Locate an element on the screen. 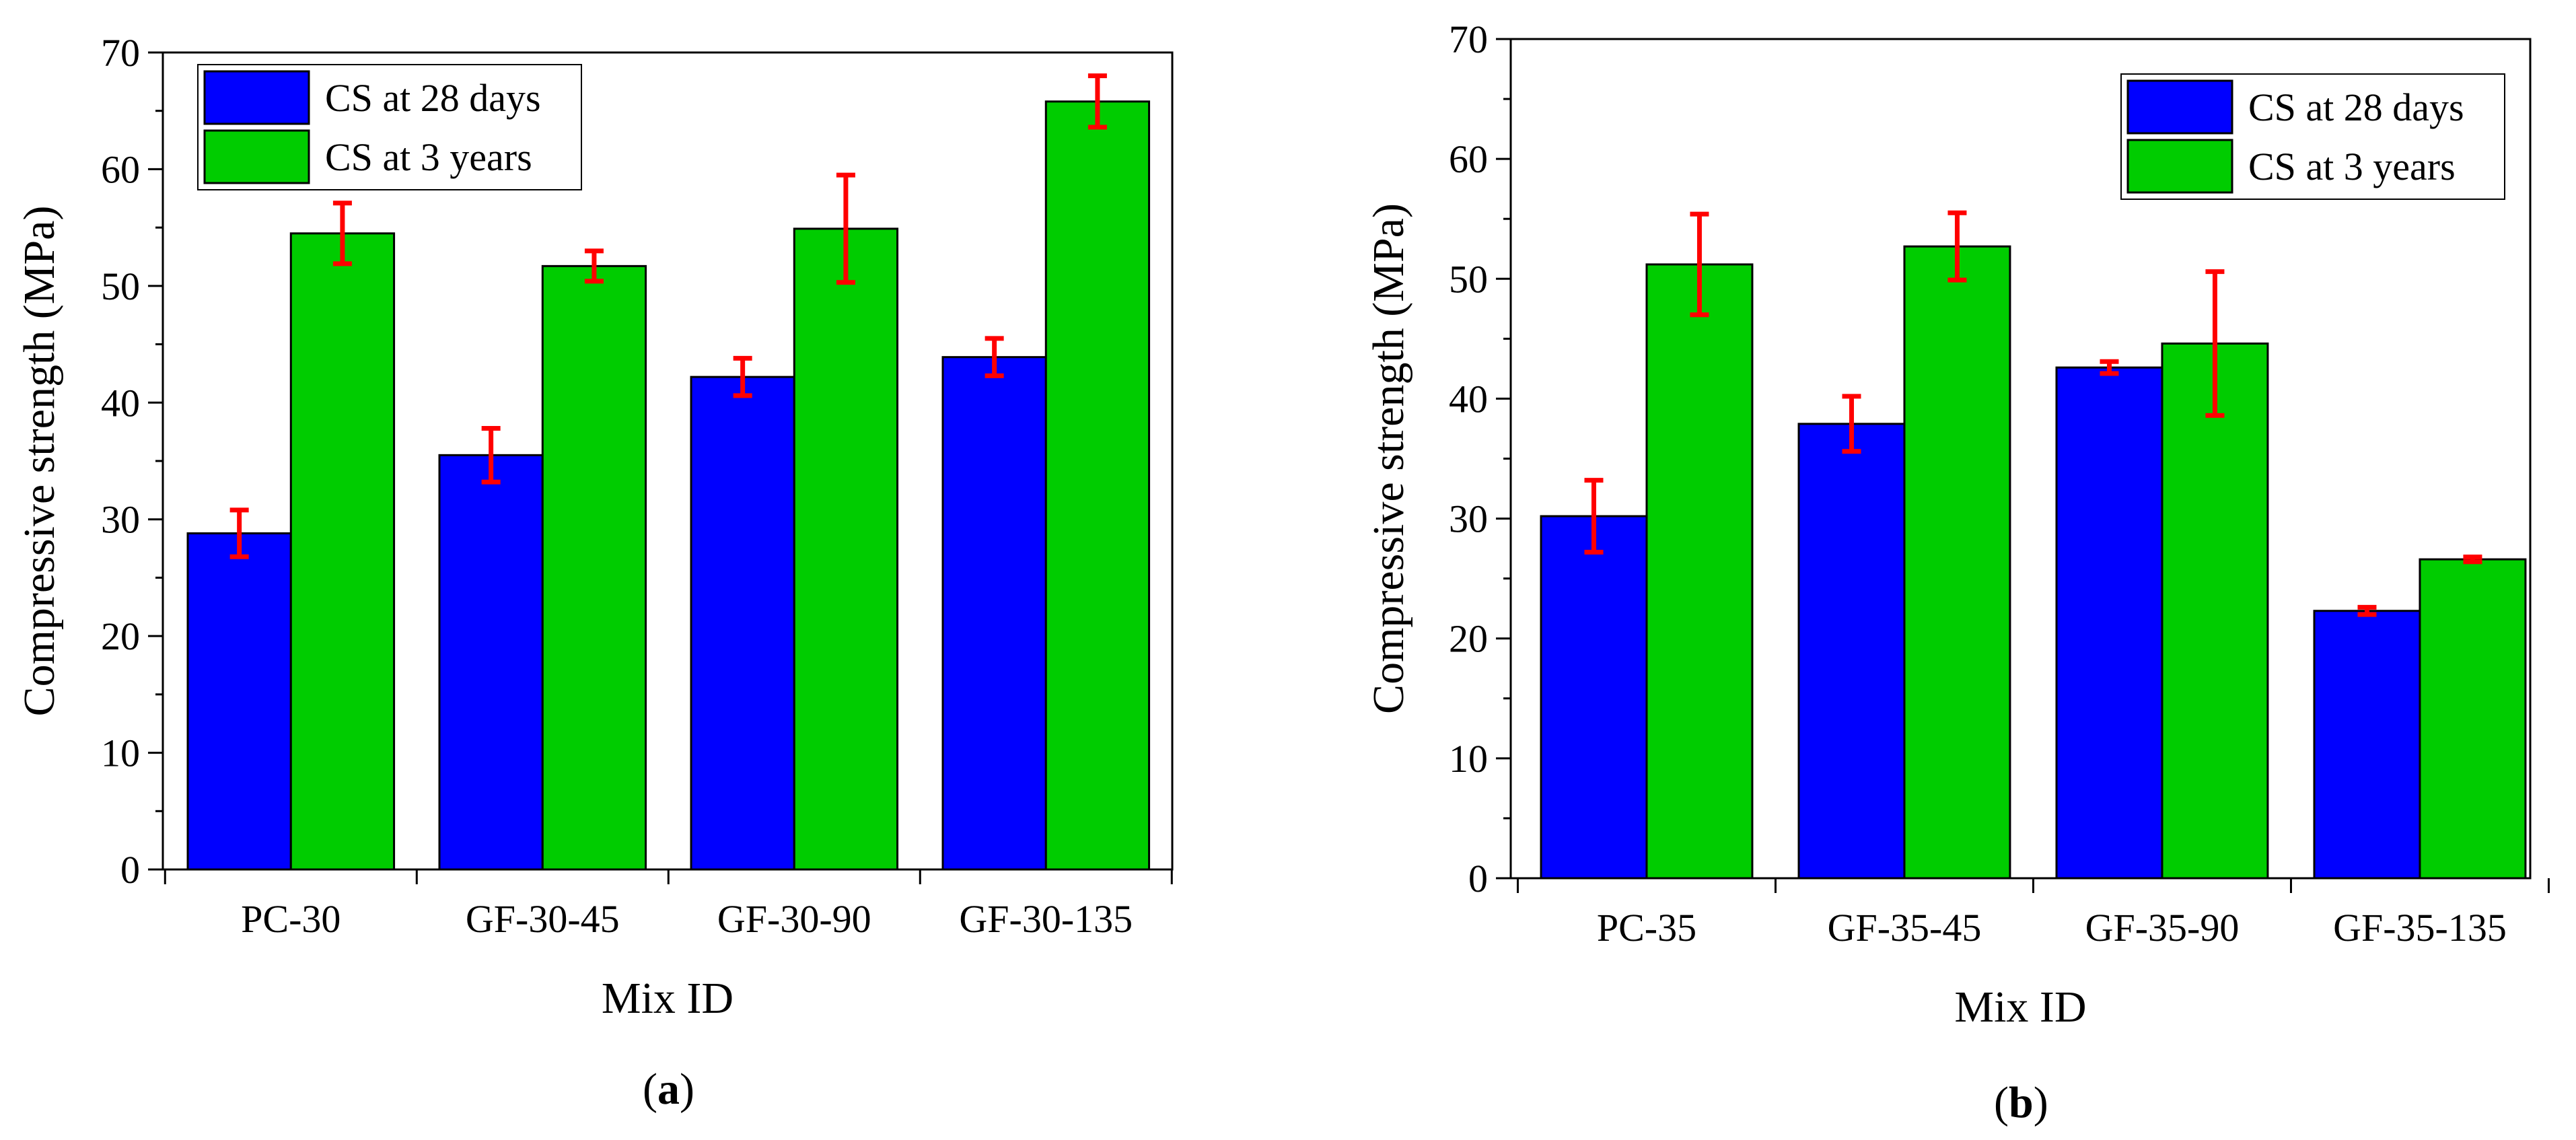  panel-label: (a) is located at coordinates (668, 1089).